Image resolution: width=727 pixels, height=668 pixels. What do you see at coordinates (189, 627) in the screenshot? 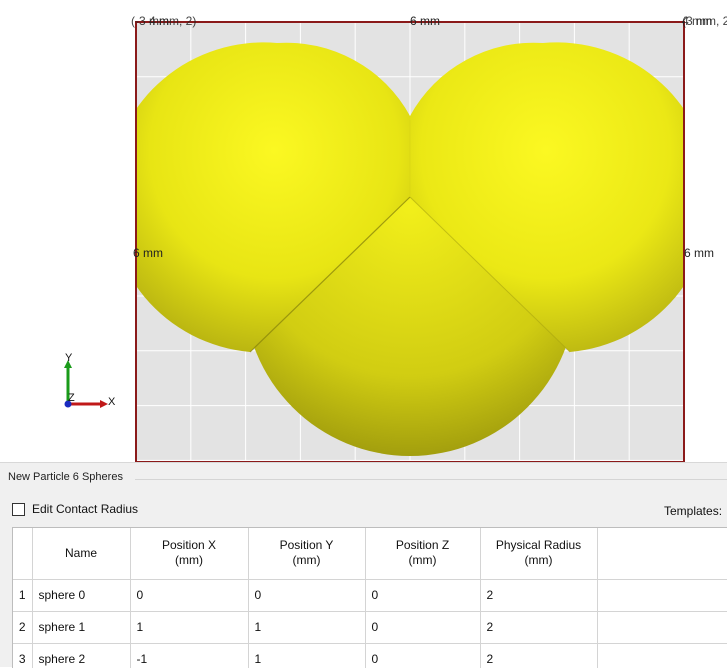
I see `cell-position-x: 1` at bounding box center [189, 627].